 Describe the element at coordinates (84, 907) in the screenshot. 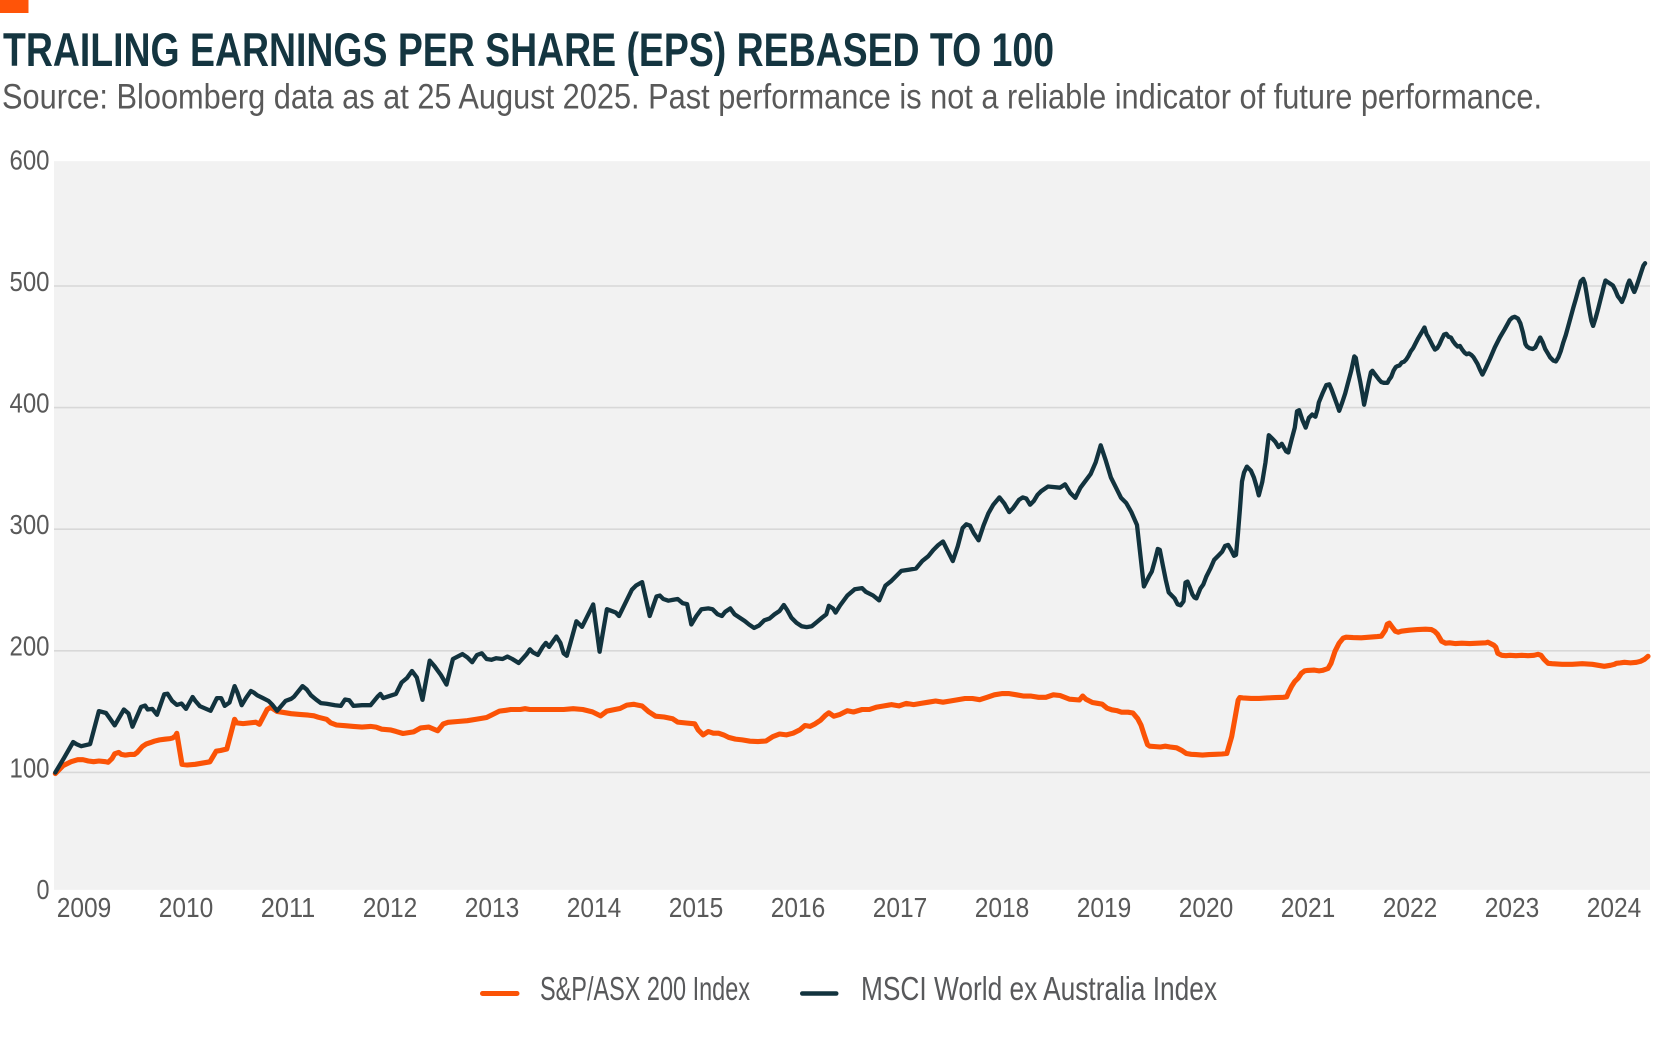

I see `svg-text: 2009` at that location.